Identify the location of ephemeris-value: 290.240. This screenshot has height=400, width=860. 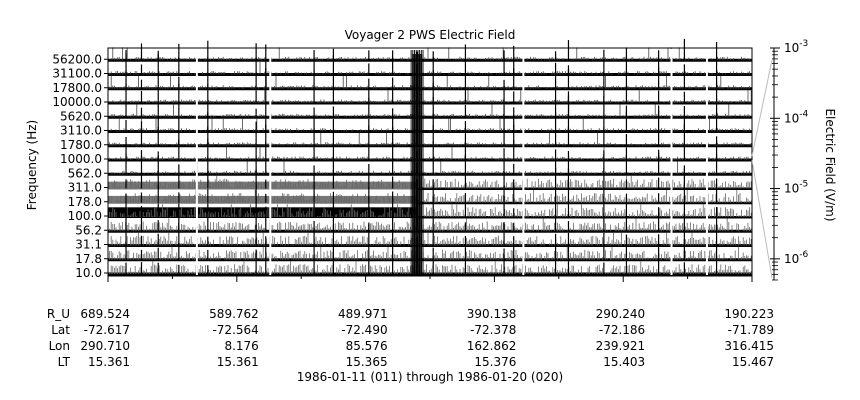
(620, 314).